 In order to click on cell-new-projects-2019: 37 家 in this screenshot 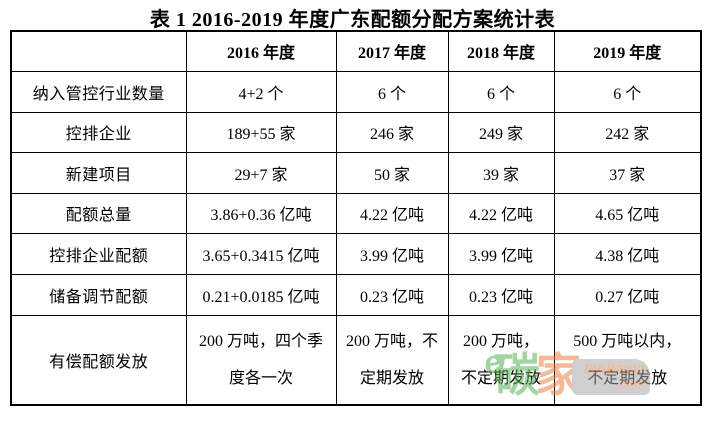, I will do `click(627, 172)`.